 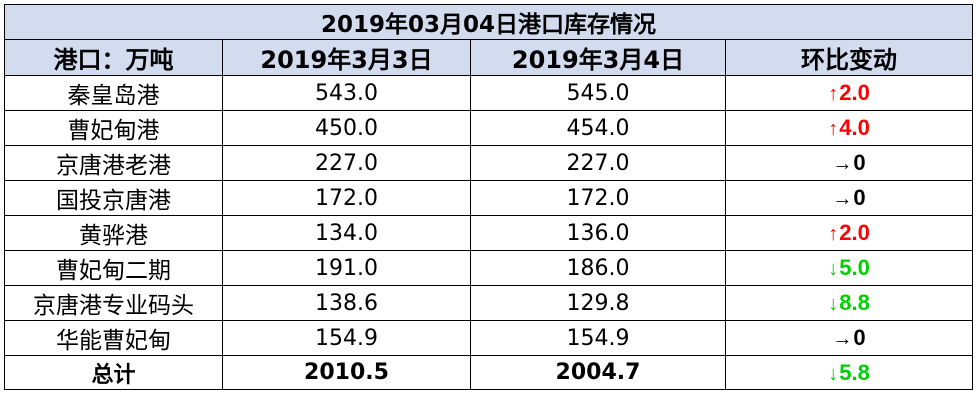 I want to click on port-name-cell: 曹妃甸港, so click(x=113, y=128).